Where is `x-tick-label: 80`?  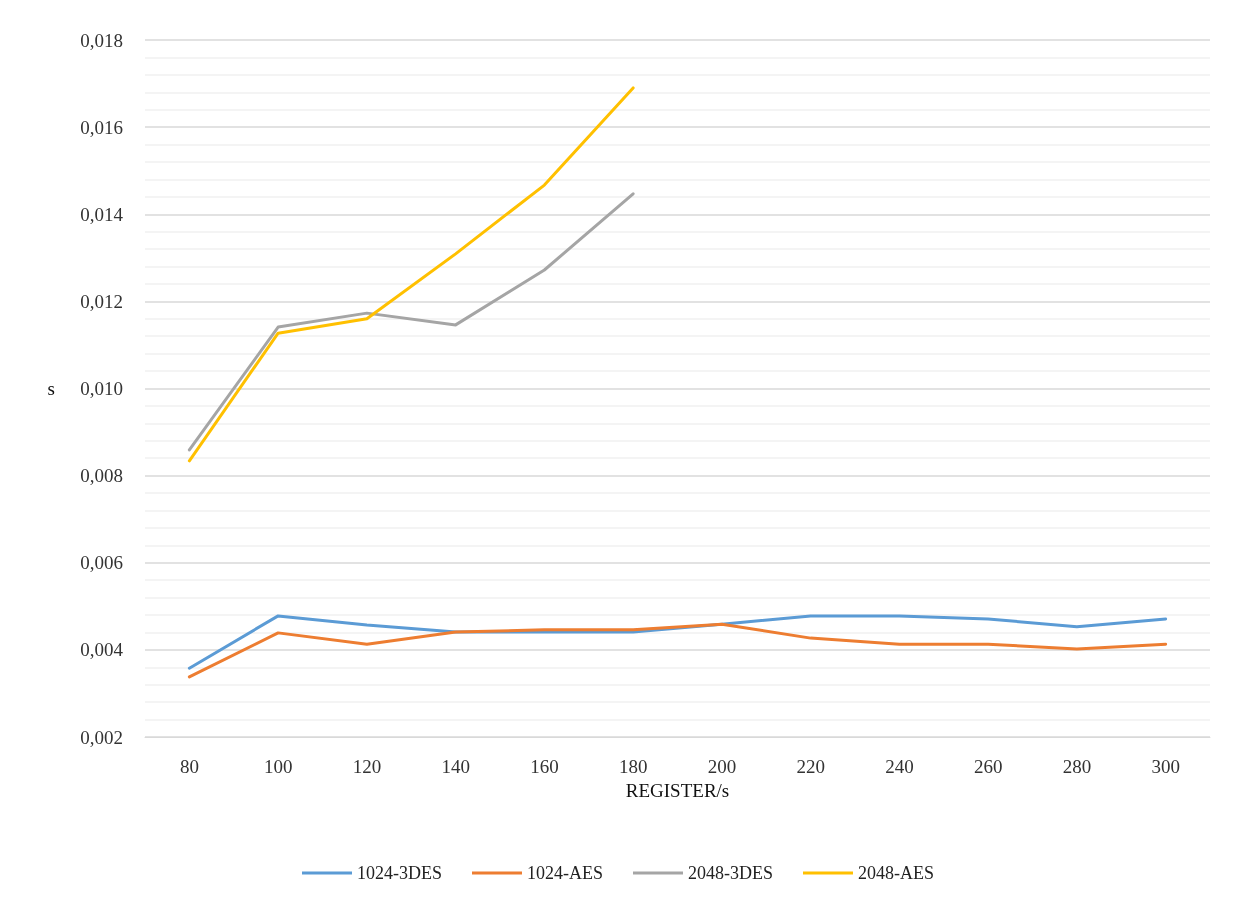 x-tick-label: 80 is located at coordinates (189, 766).